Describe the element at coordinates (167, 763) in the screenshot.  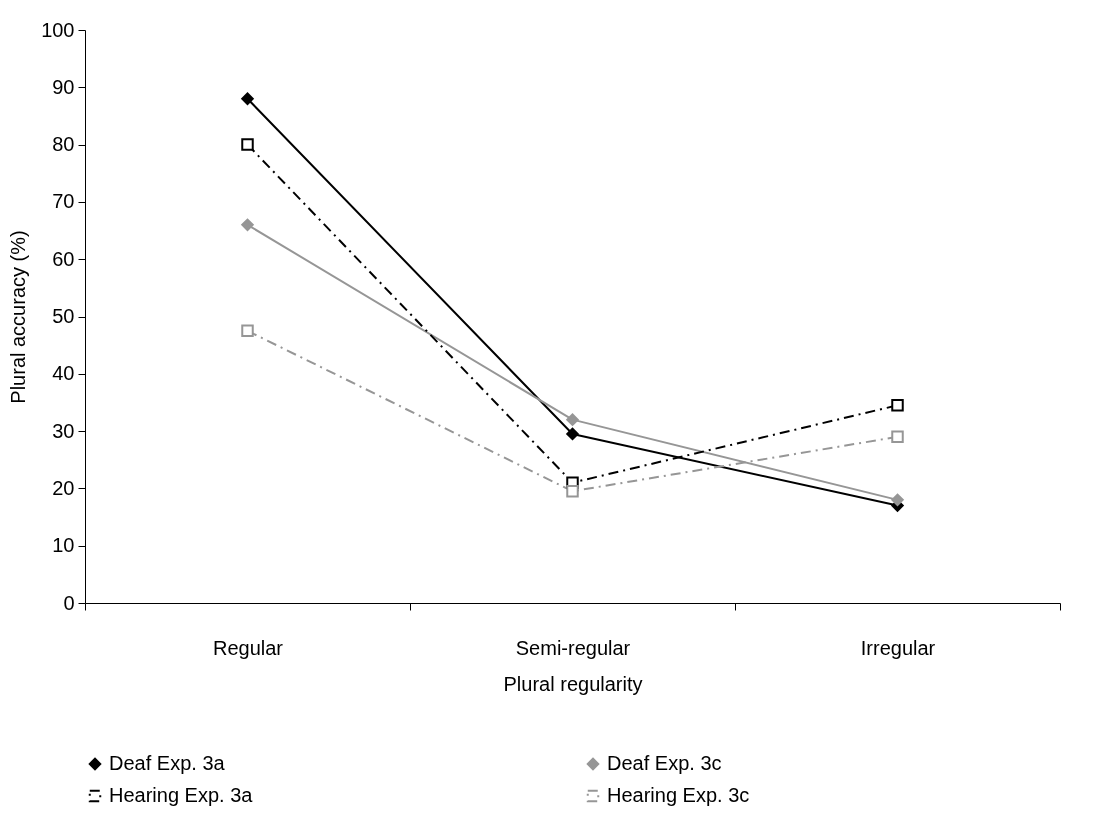
I see `legend-label: Deaf Exp. 3a` at that location.